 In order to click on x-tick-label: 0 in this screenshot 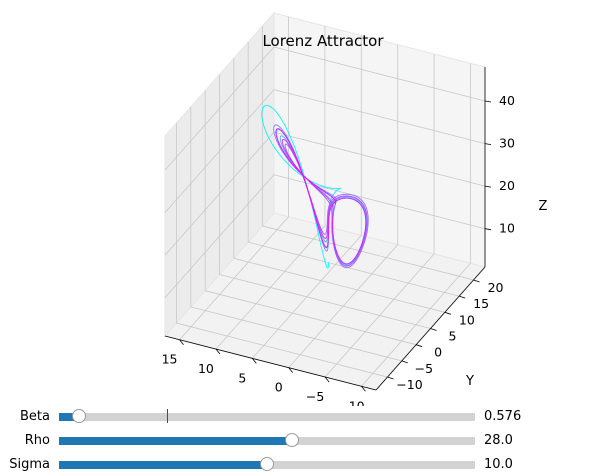, I will do `click(279, 387)`.